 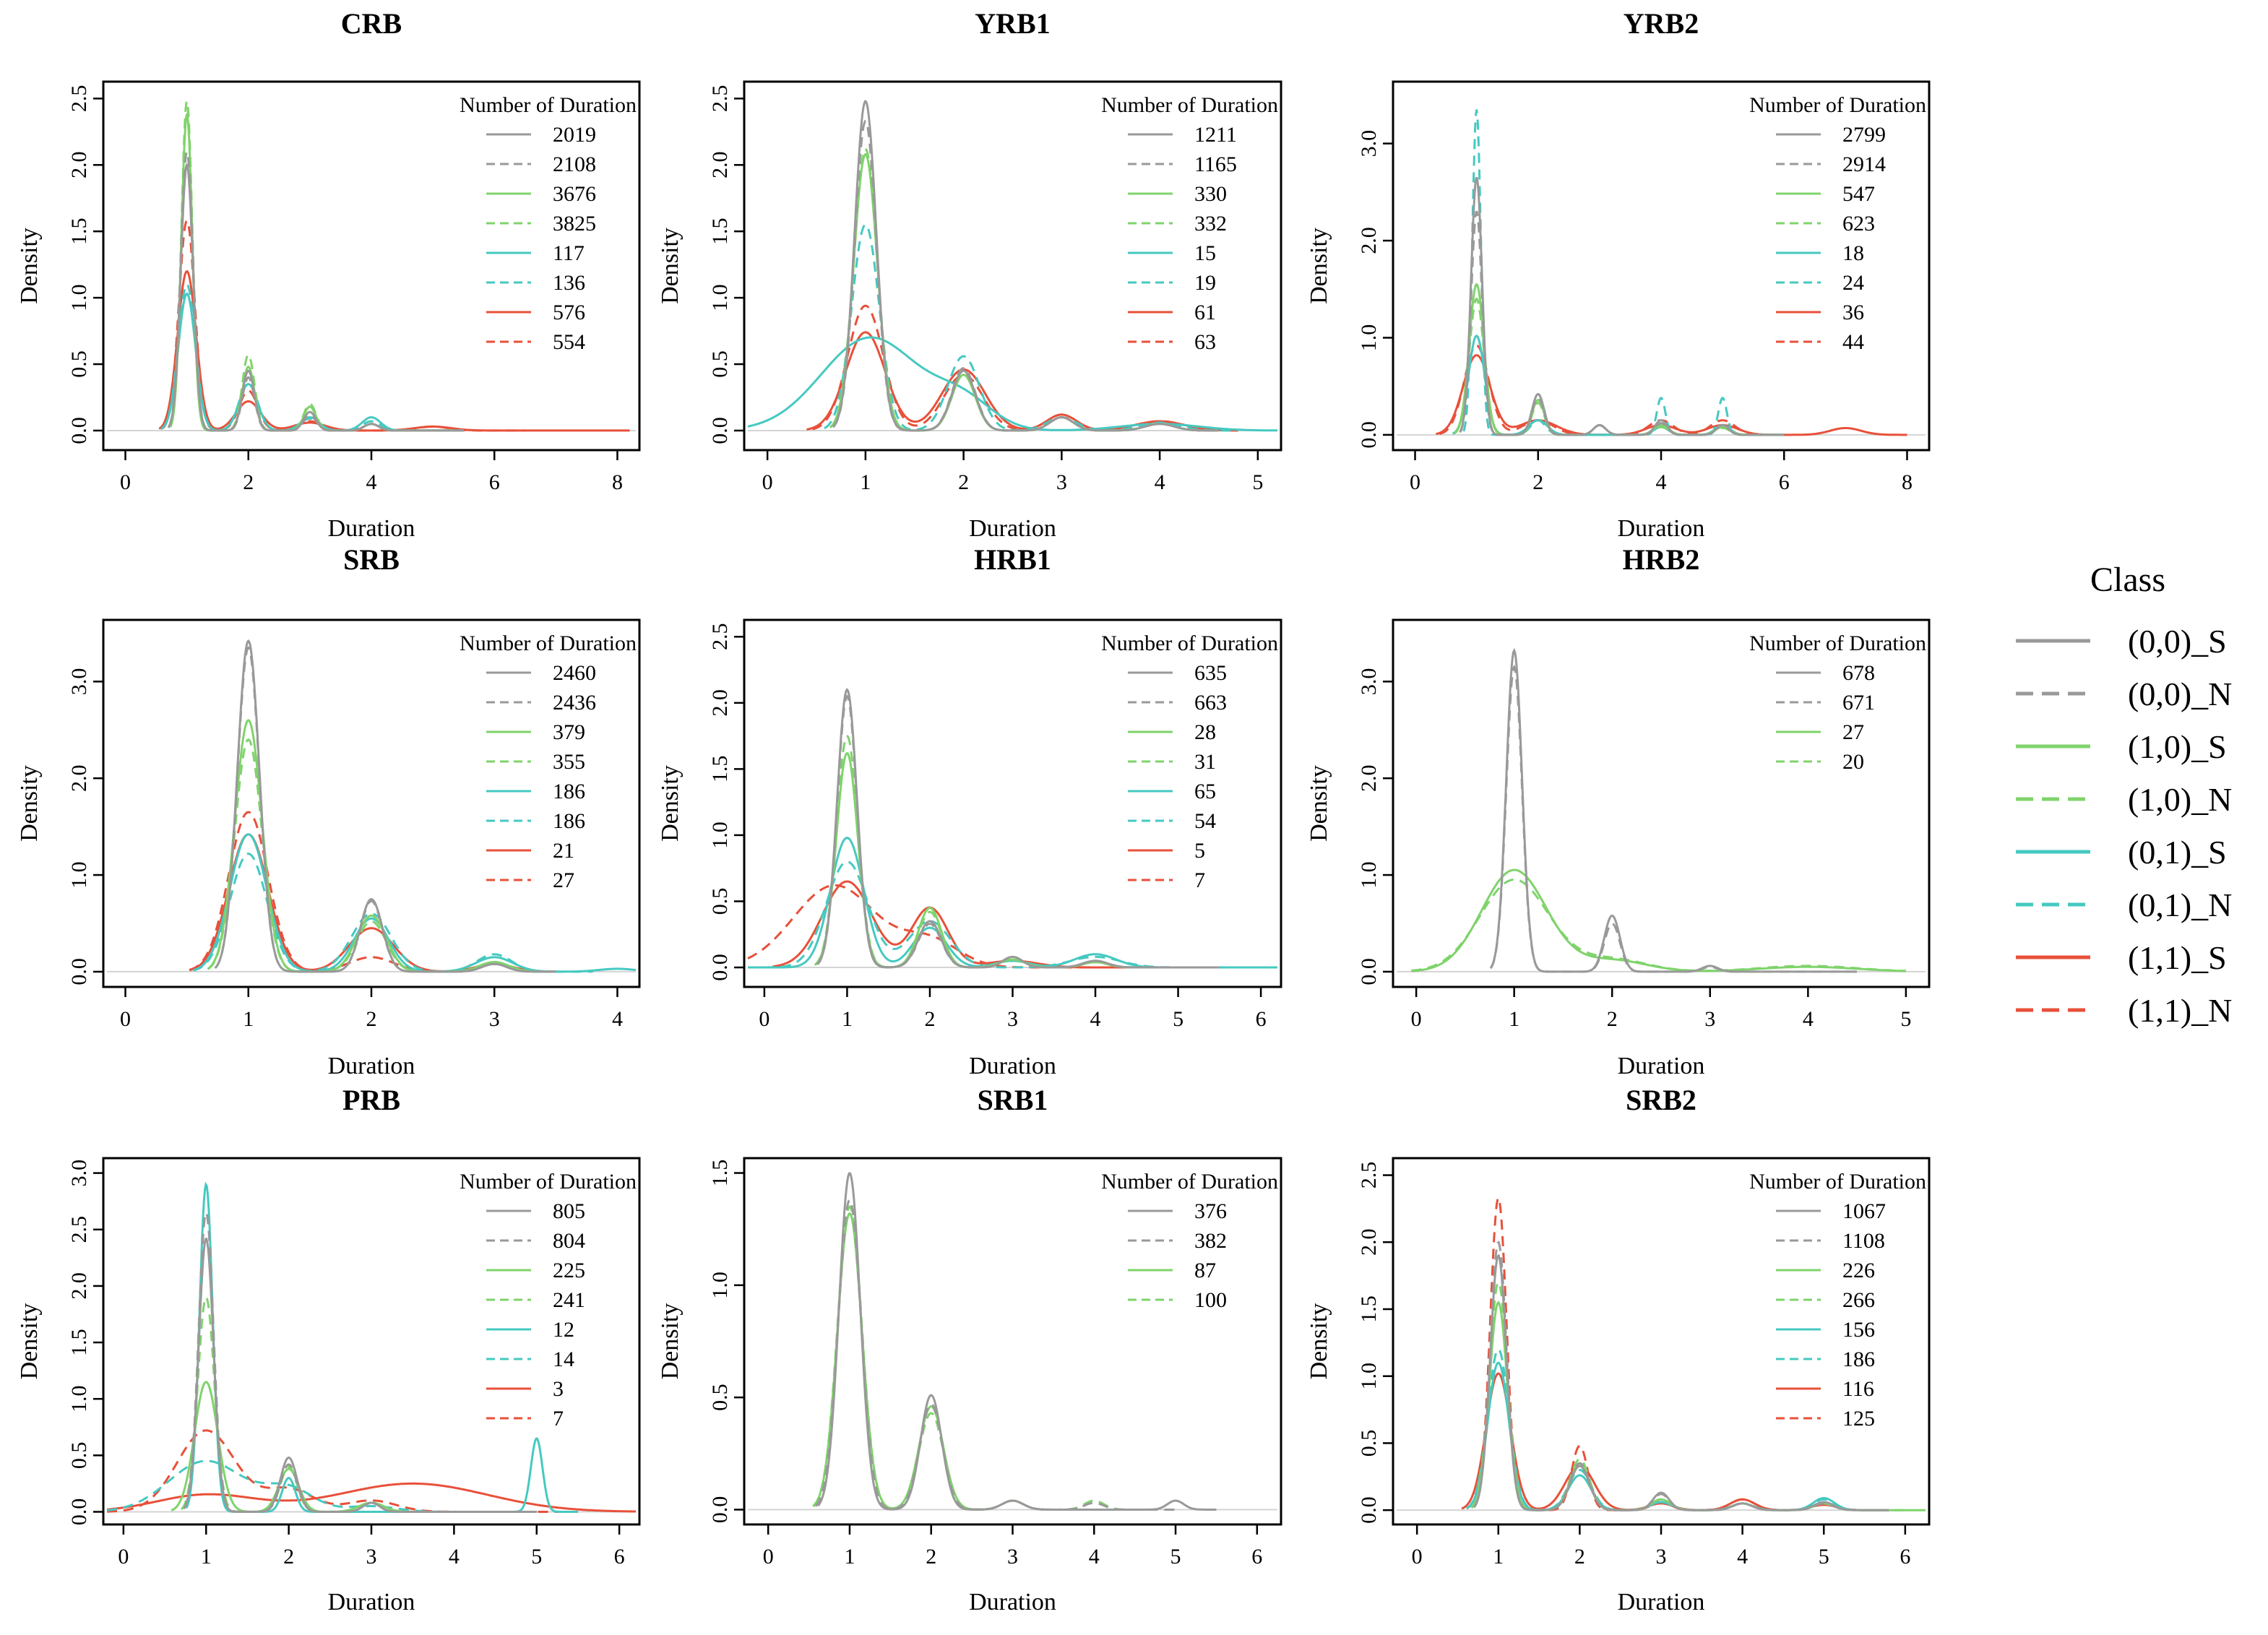 I want to click on legend-entry-label: 2460, so click(x=574, y=673).